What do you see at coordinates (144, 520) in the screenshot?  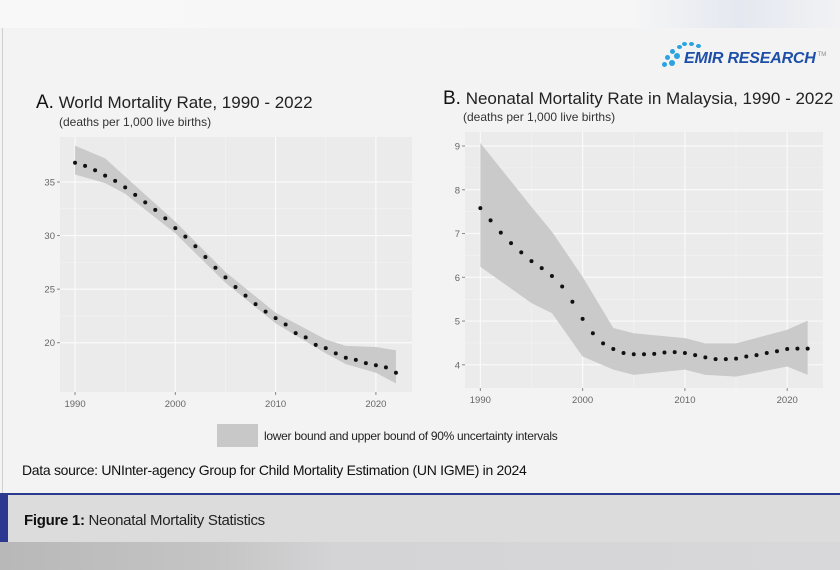 I see `figure-caption: Figure 1: Neonatal Mortality Statistics` at bounding box center [144, 520].